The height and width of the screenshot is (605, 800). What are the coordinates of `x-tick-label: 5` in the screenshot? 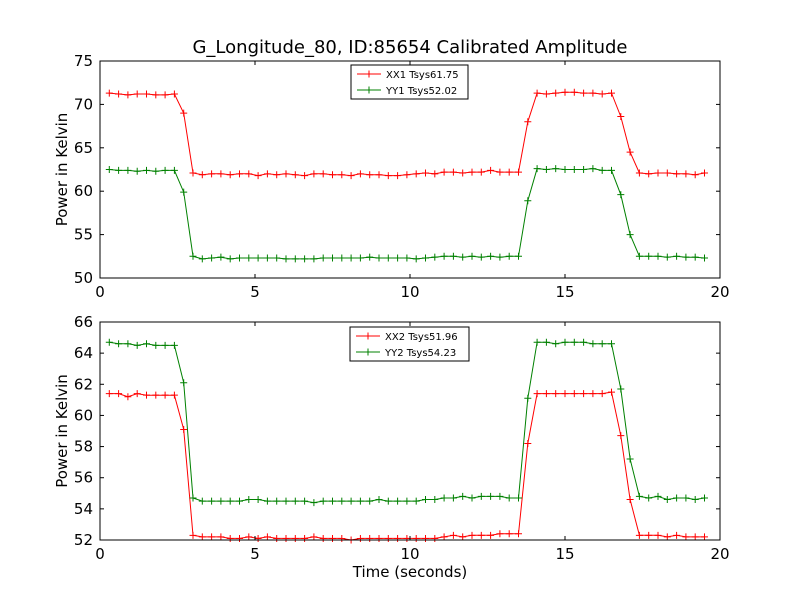 It's located at (255, 554).